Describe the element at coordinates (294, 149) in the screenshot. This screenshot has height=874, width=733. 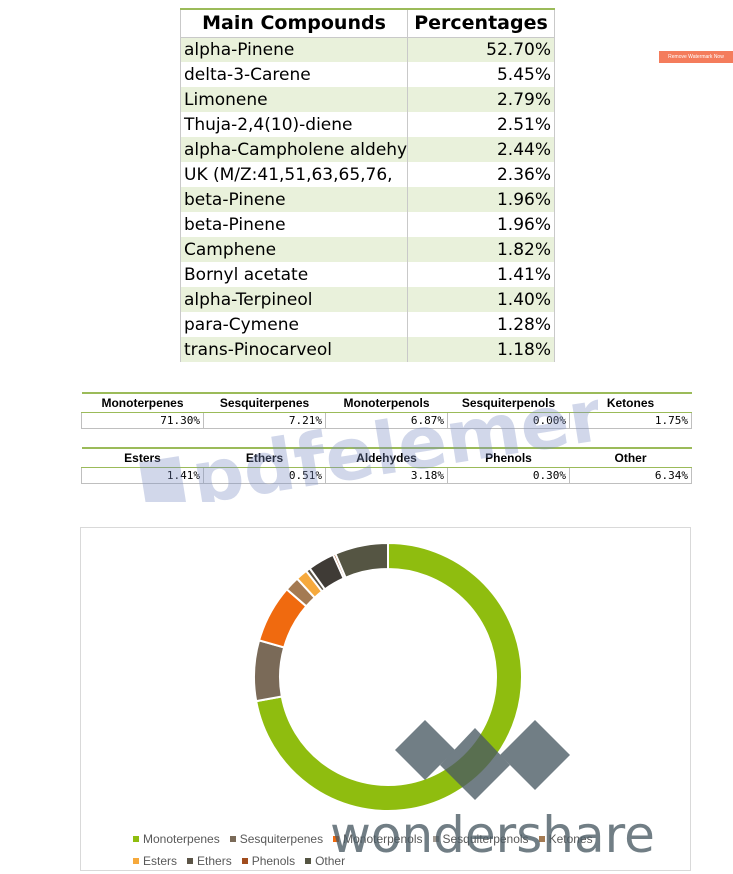
I see `compound-name: alpha-Campholene aldehy` at that location.